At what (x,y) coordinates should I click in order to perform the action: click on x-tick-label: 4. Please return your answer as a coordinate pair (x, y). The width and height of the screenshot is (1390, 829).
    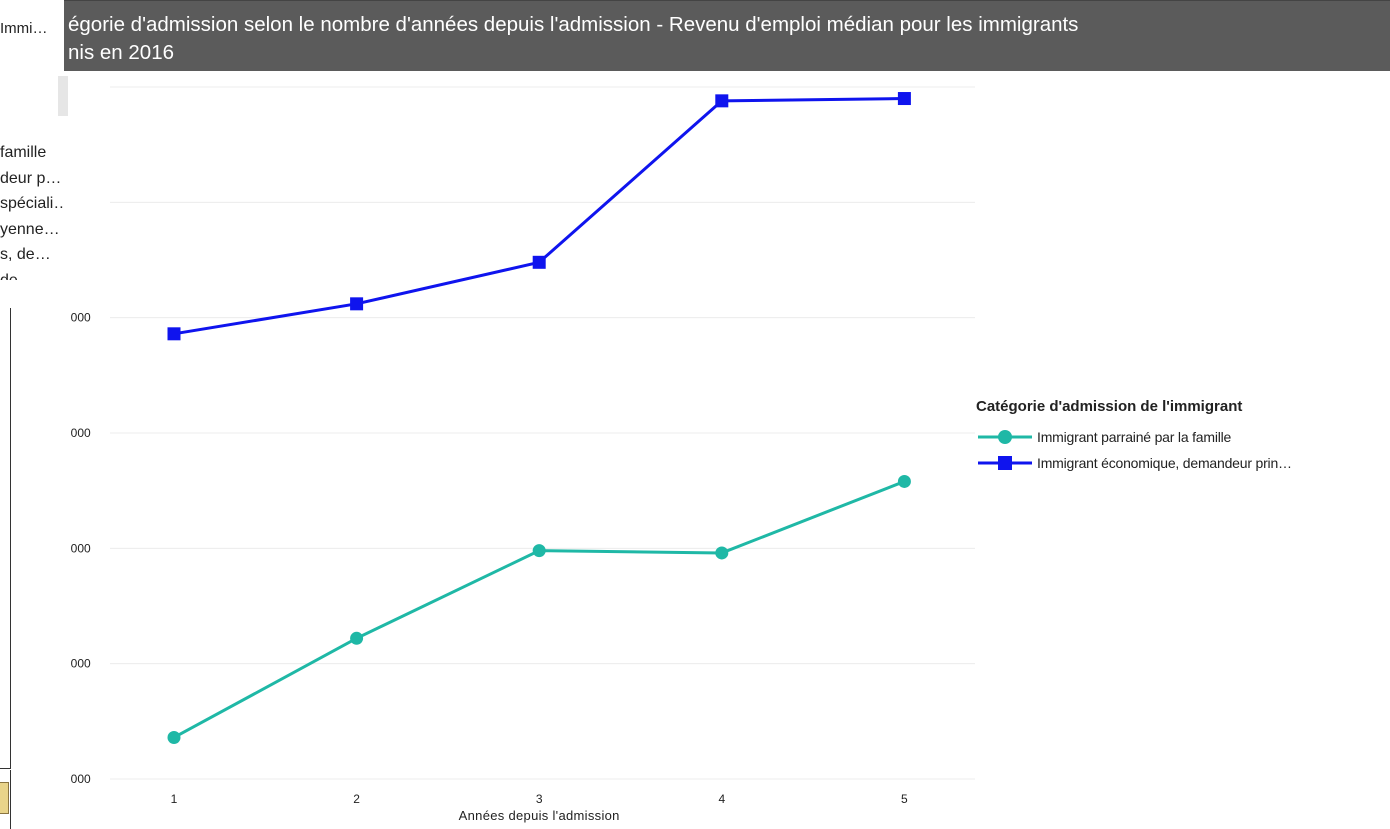
    Looking at the image, I should click on (721, 799).